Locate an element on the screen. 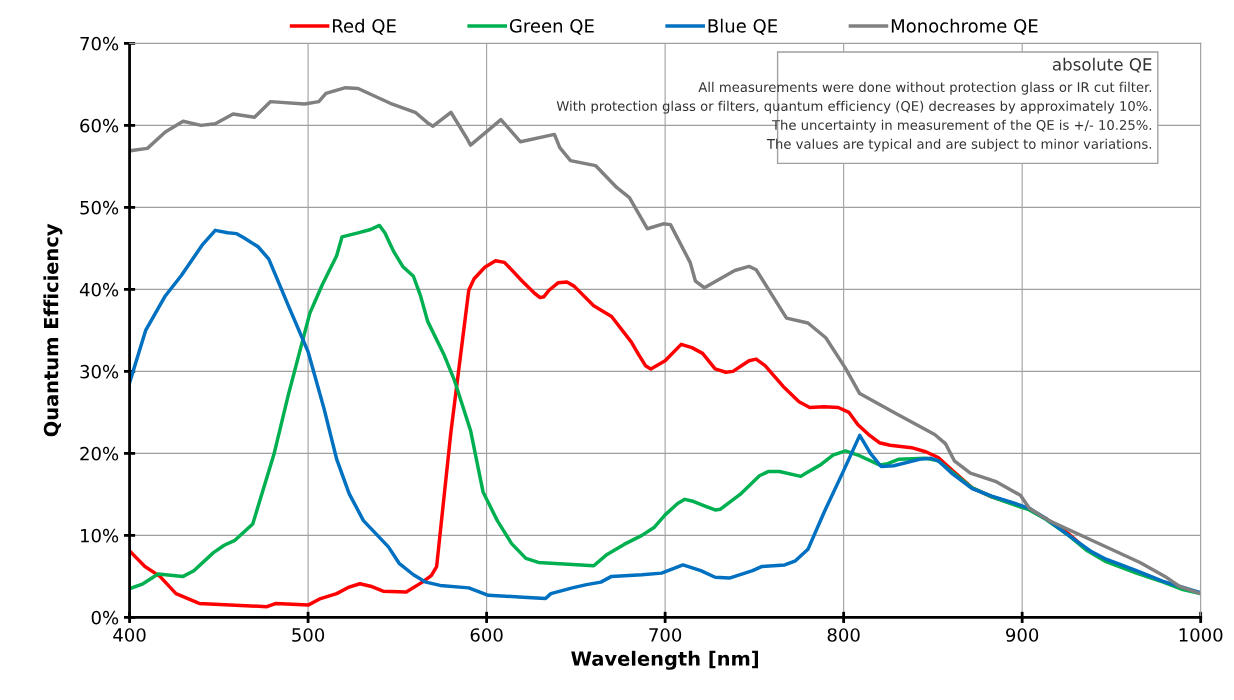 The image size is (1234, 700). legend-label: Monochrome QE is located at coordinates (964, 26).